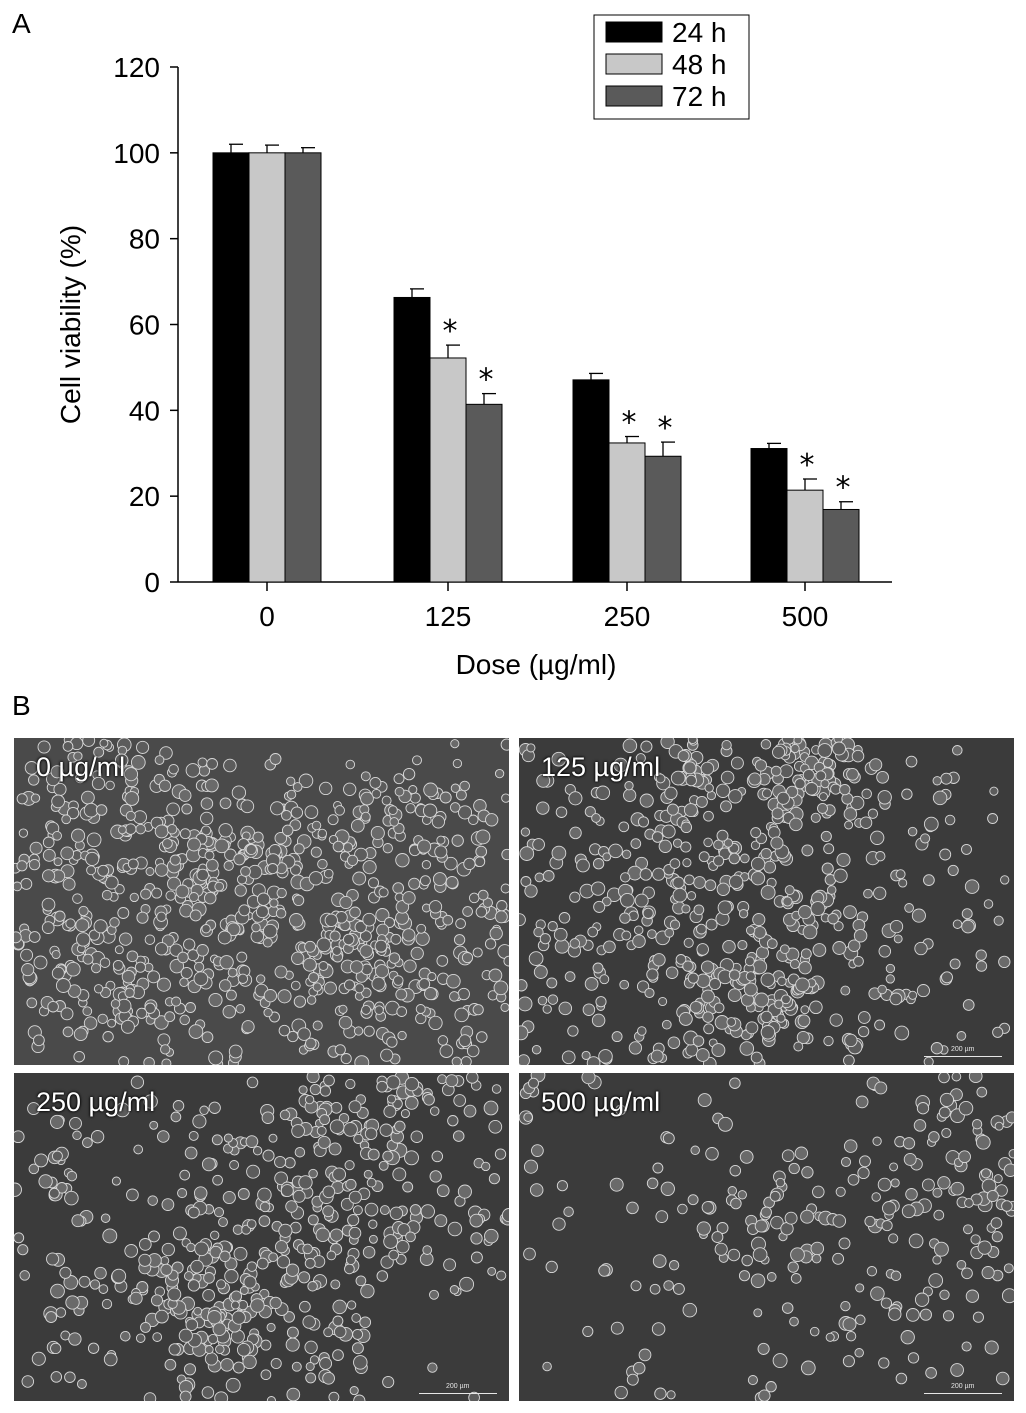 The height and width of the screenshot is (1413, 1026). What do you see at coordinates (136, 67) in the screenshot?
I see `y-tick-label-6: 120` at bounding box center [136, 67].